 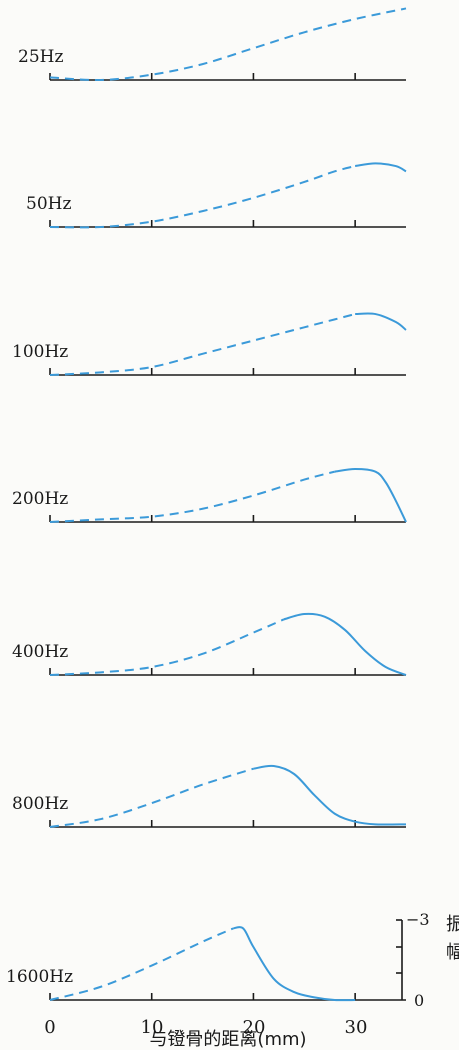 I want to click on curve-solid-50hz, so click(x=381, y=167).